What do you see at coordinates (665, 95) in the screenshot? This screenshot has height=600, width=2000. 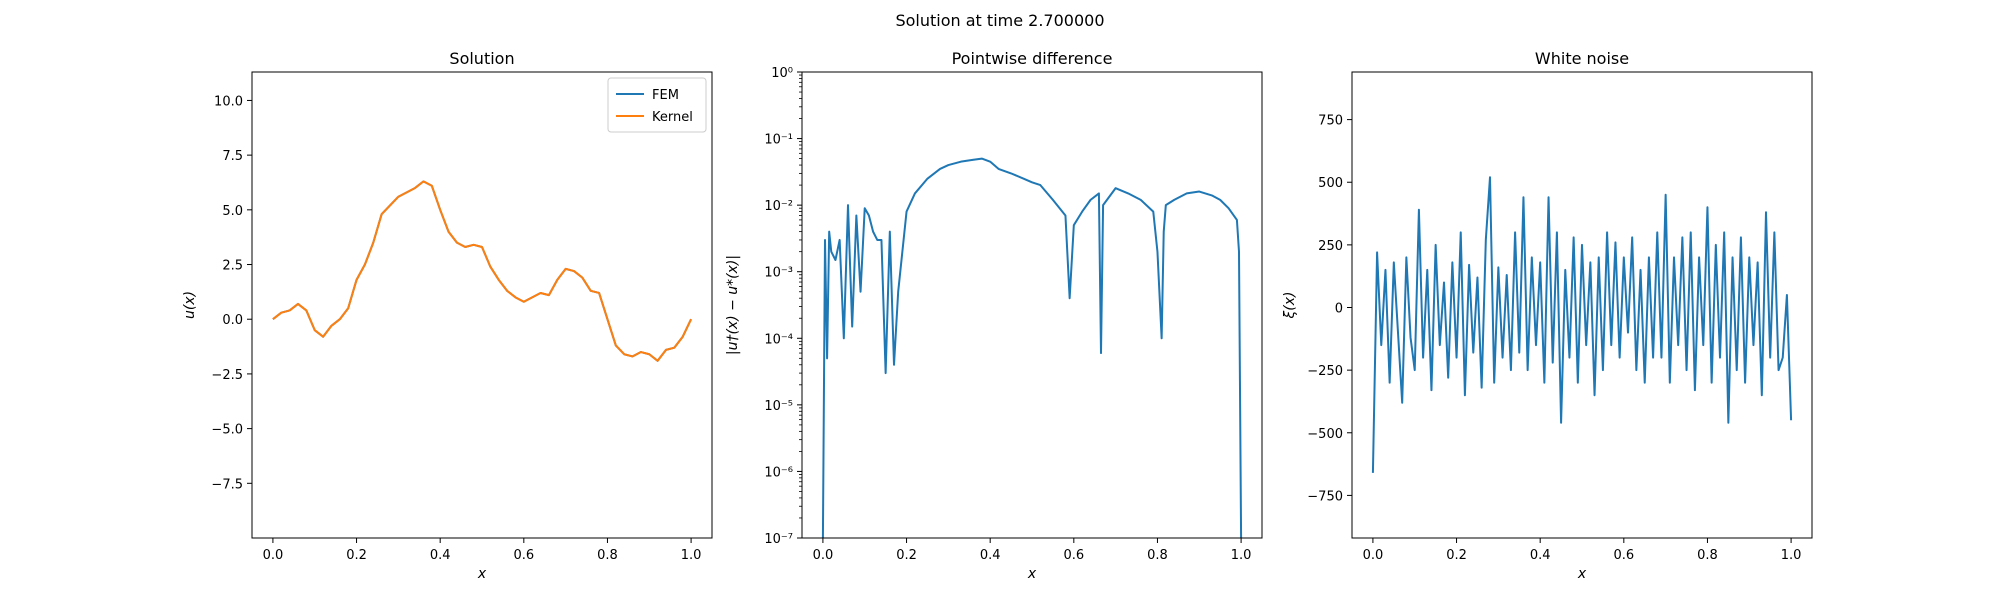 I see `legend-label-fem: FEM` at bounding box center [665, 95].